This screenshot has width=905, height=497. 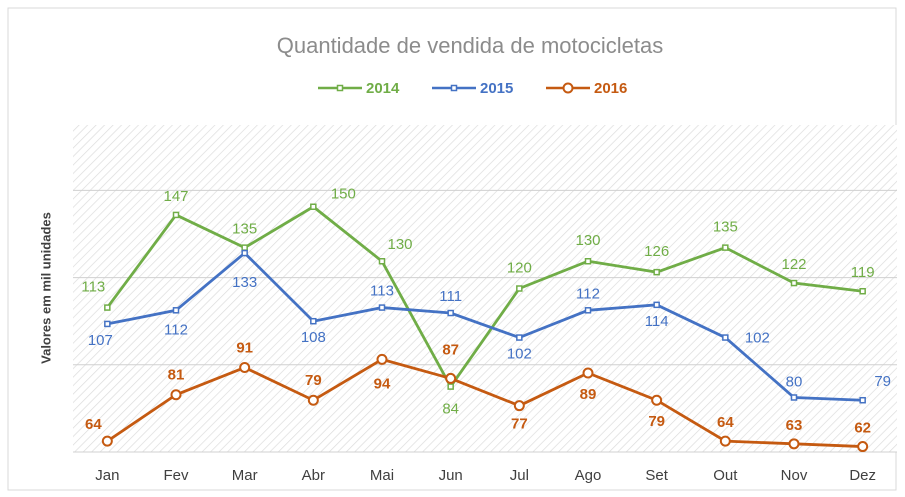 I want to click on x-tick-label: Ago, so click(x=588, y=475).